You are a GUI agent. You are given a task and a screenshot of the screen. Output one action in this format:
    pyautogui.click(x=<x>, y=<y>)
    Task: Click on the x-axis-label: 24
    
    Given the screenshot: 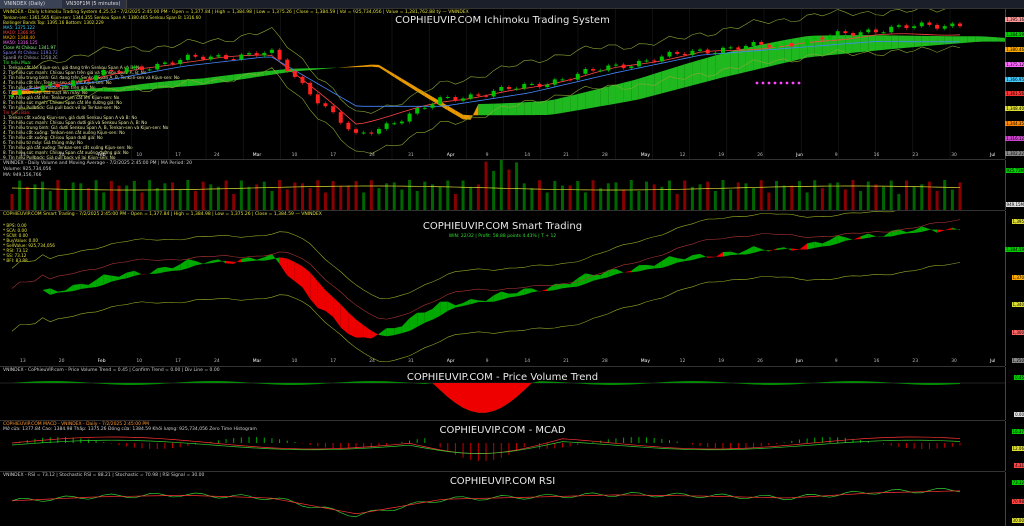 What is the action you would take?
    pyautogui.click(x=217, y=361)
    